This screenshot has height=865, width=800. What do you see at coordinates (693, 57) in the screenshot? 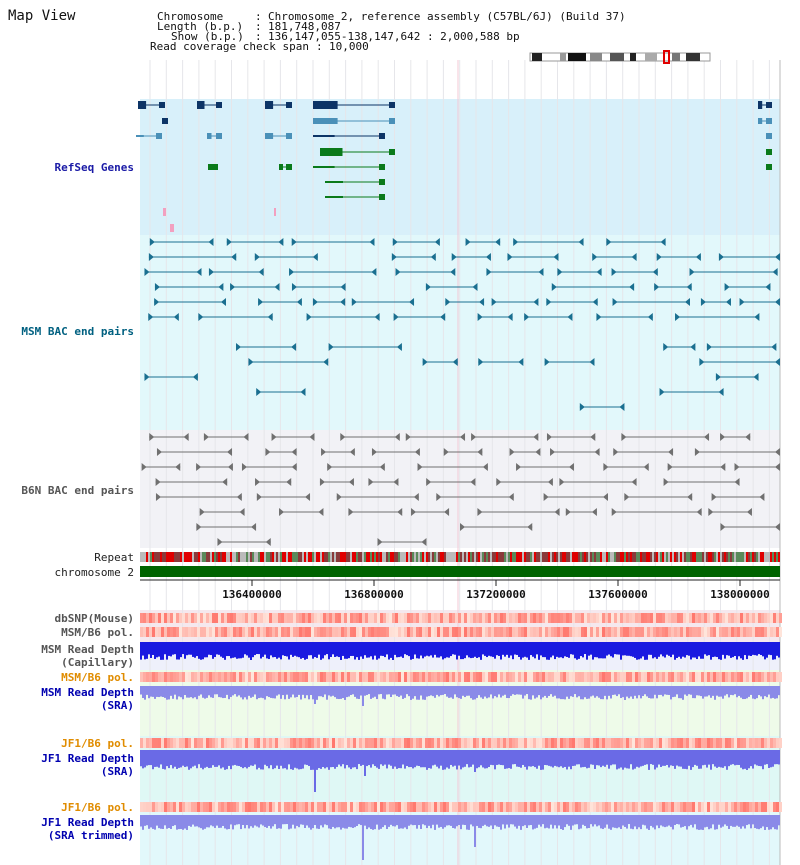
I see `ideogram-band` at bounding box center [693, 57].